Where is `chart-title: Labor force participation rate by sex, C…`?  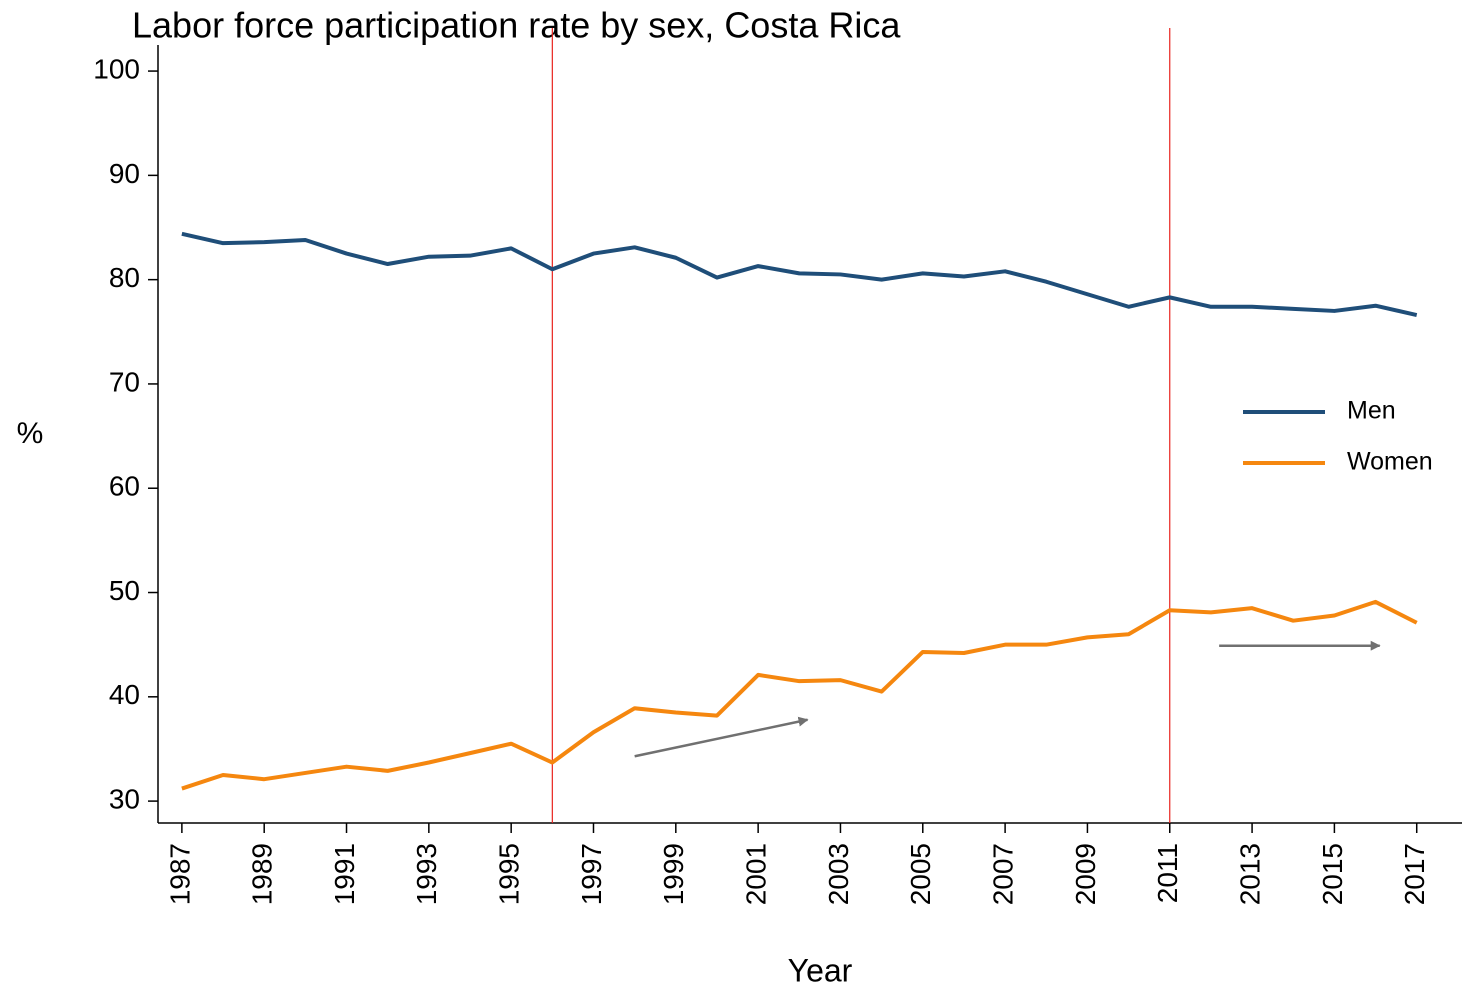
chart-title: Labor force participation rate by sex, C… is located at coordinates (516, 25).